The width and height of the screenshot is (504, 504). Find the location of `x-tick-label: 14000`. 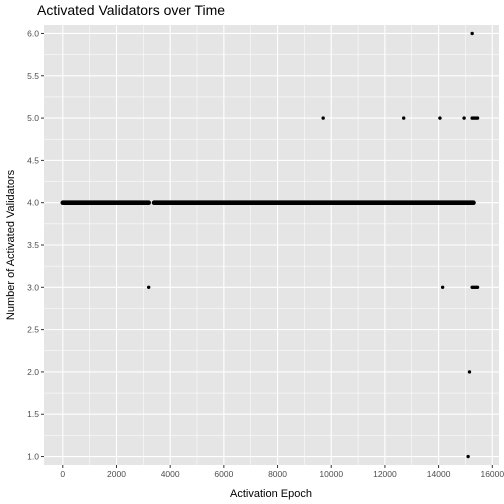

x-tick-label: 14000 is located at coordinates (439, 474).